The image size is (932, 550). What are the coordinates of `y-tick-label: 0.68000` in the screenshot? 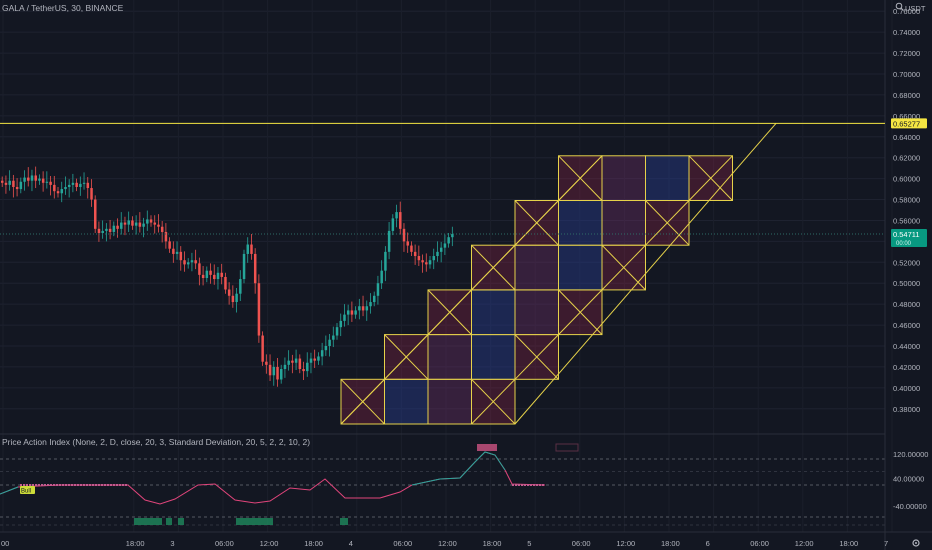 It's located at (906, 95).